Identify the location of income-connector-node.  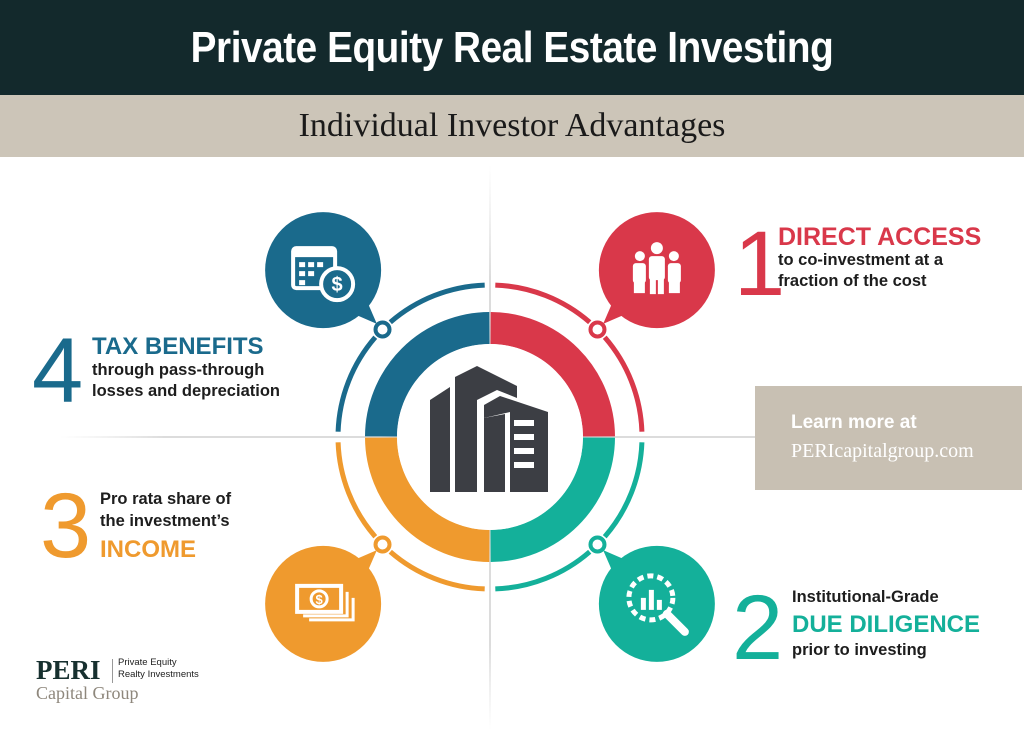
(382, 544).